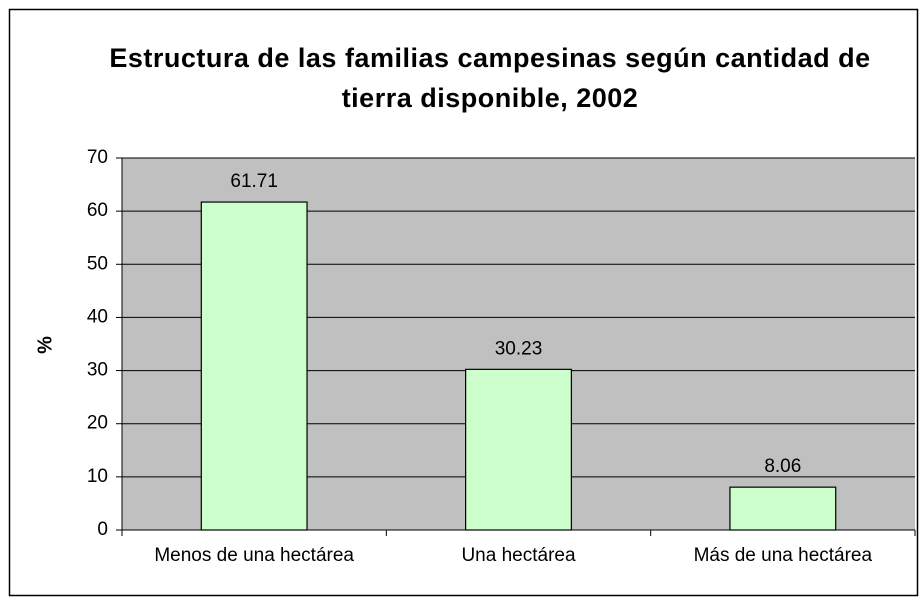  Describe the element at coordinates (97, 157) in the screenshot. I see `y-tick-label: 70` at that location.